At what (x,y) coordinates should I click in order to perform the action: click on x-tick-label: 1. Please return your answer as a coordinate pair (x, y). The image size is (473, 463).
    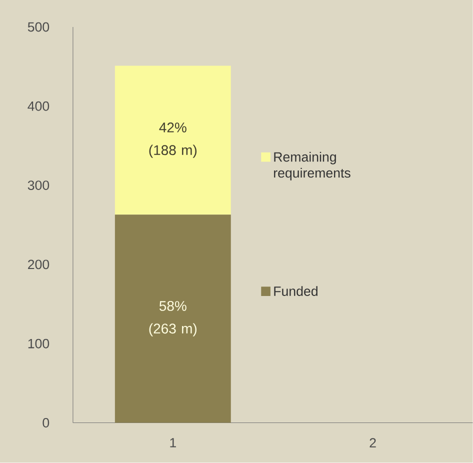
    Looking at the image, I should click on (173, 443).